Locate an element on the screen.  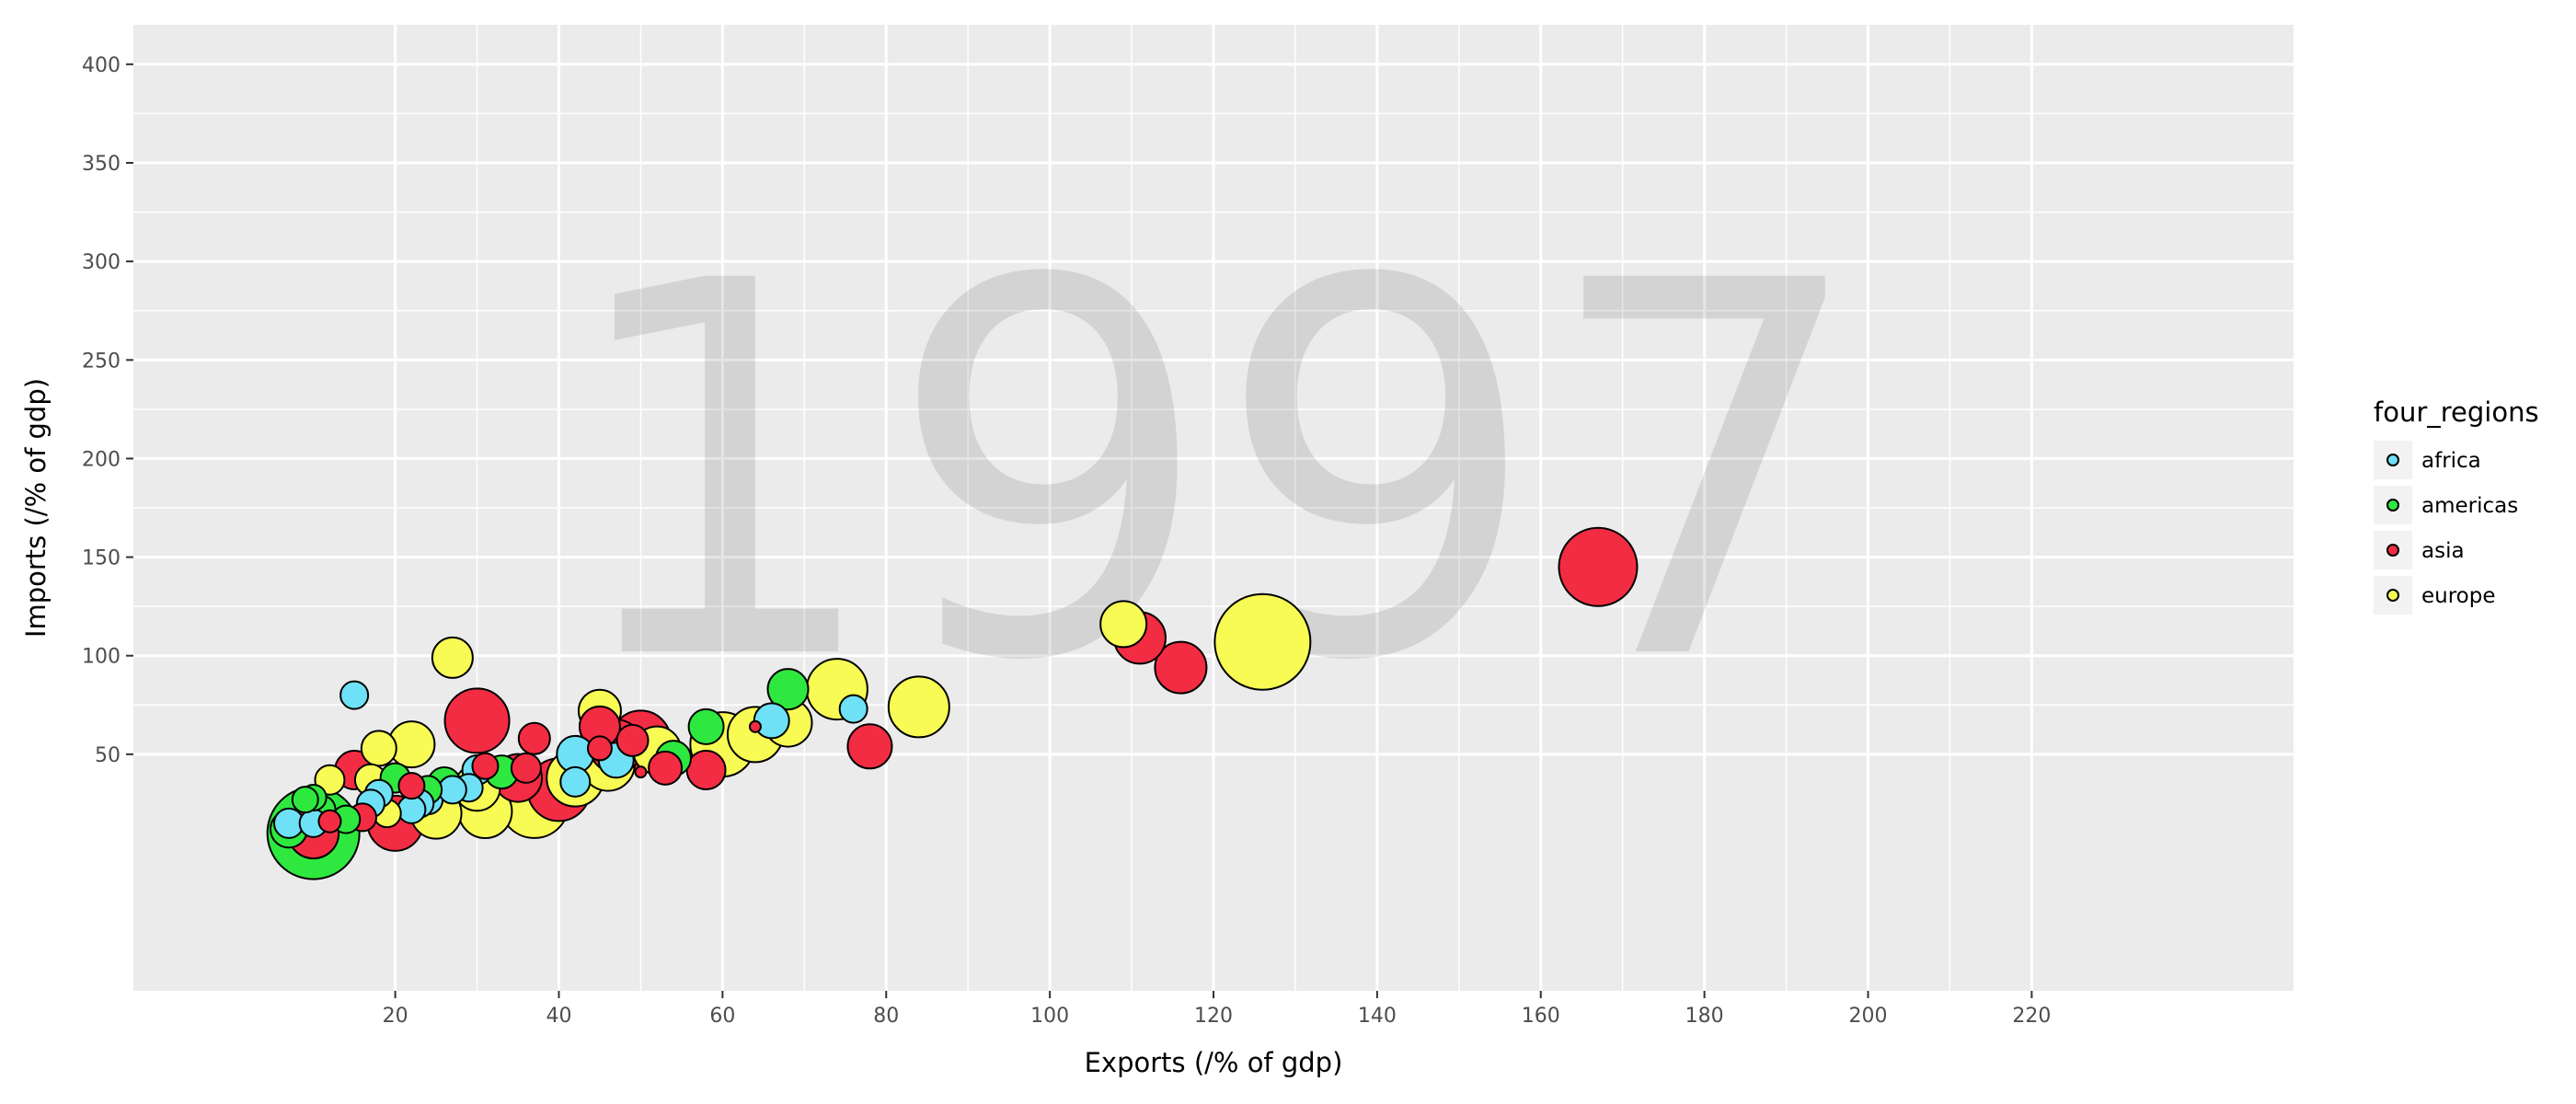
y-tick-label: 250 is located at coordinates (101, 361).